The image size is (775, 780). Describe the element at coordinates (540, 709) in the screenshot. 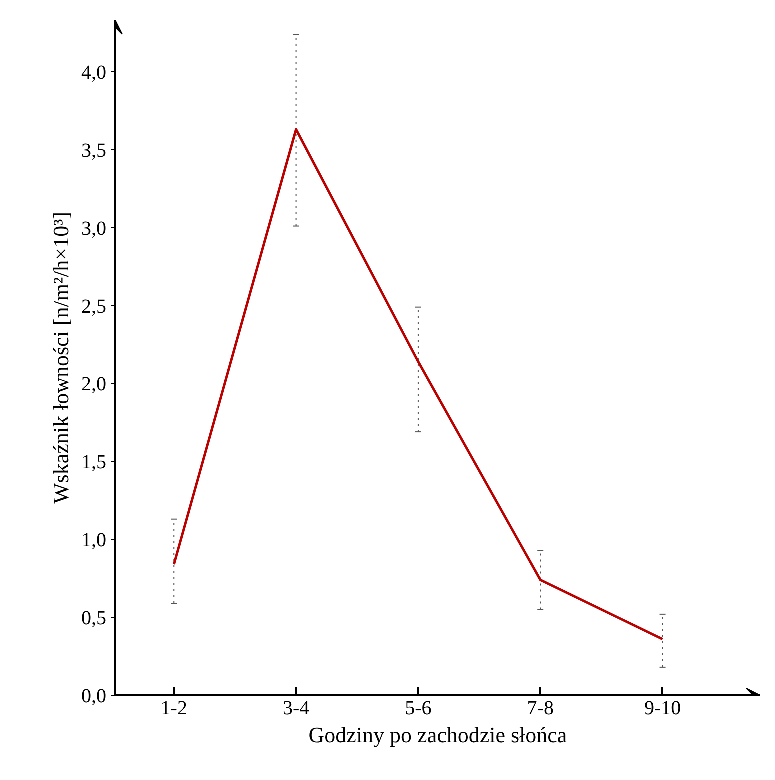

I see `x-tick-label: 7-8` at that location.